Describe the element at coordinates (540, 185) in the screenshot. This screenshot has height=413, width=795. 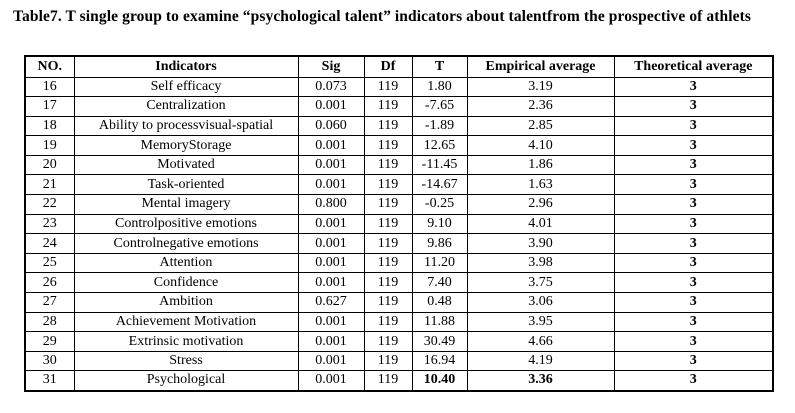
I see `cell-empirical: 1.63` at that location.